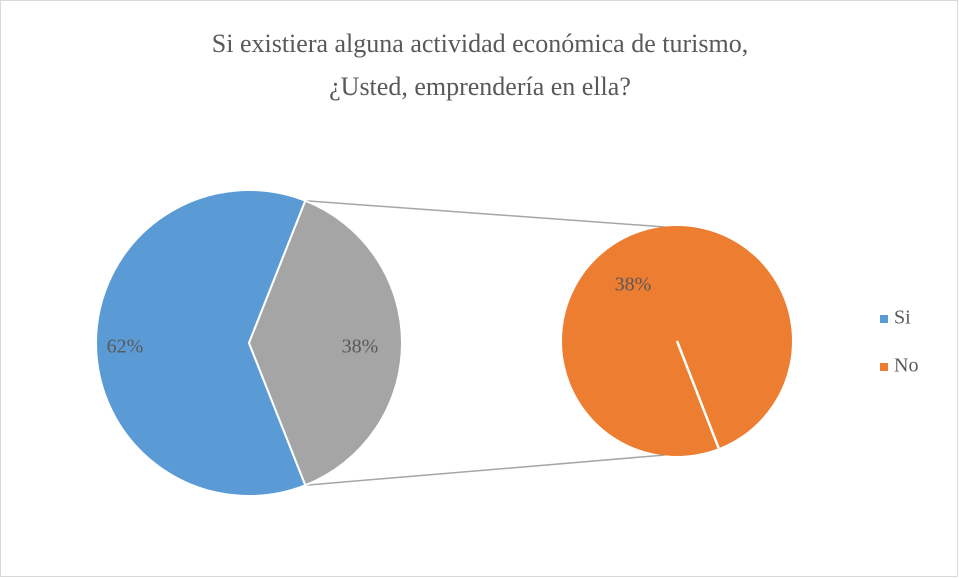 The image size is (959, 578). Describe the element at coordinates (480, 86) in the screenshot. I see `chart-title: ¿Usted, emprendería en ella?` at that location.